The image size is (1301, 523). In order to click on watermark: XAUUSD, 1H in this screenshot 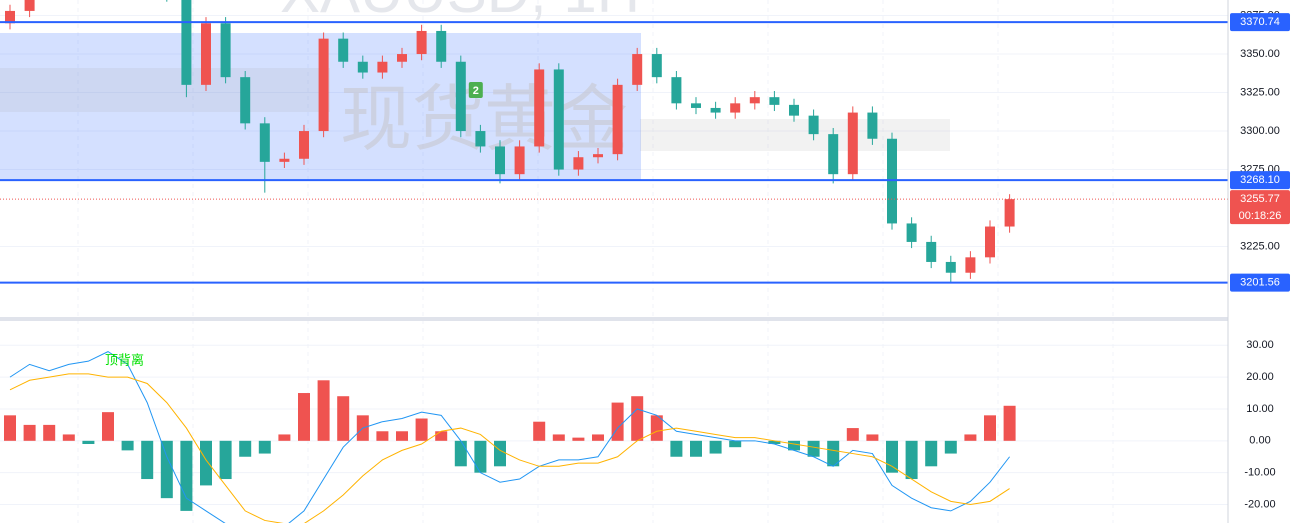, I will do `click(460, 12)`.